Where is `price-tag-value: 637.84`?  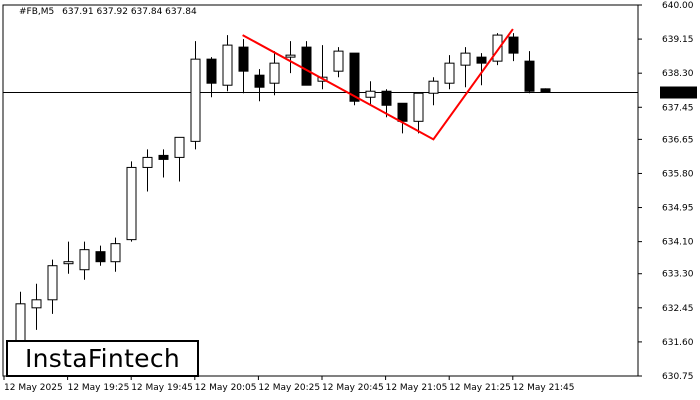
price-tag-value: 637.84 is located at coordinates (679, 94).